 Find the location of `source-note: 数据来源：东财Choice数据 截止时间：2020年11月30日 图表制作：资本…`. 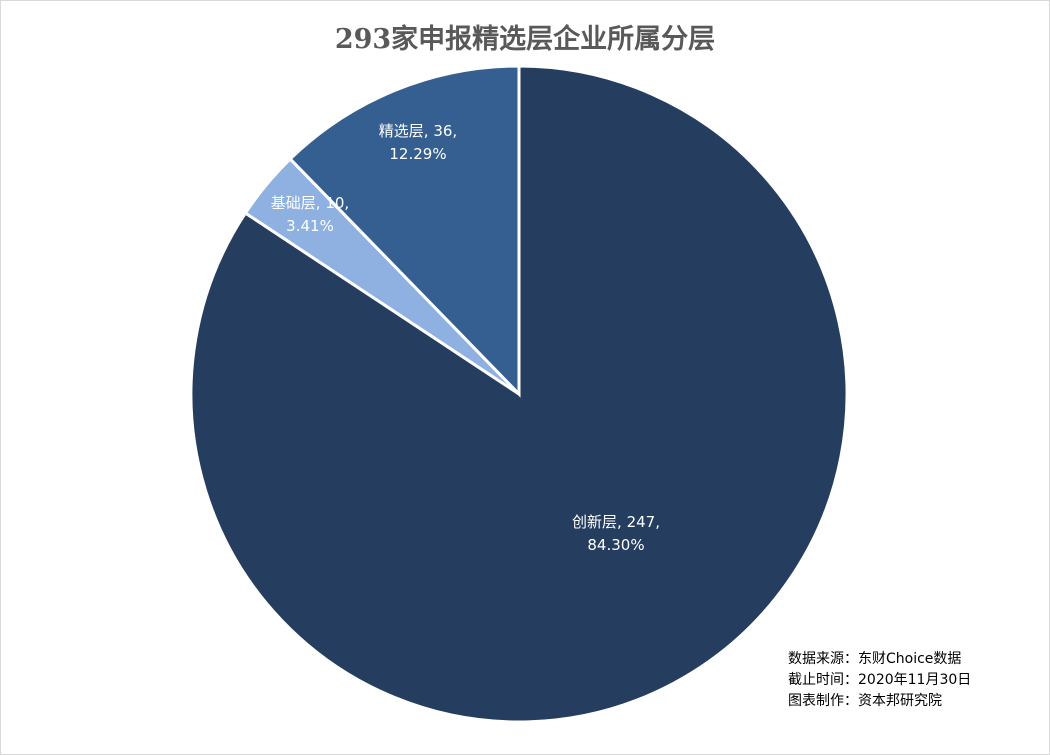

source-note: 数据来源：东财Choice数据 截止时间：2020年11月30日 图表制作：资本… is located at coordinates (879, 680).